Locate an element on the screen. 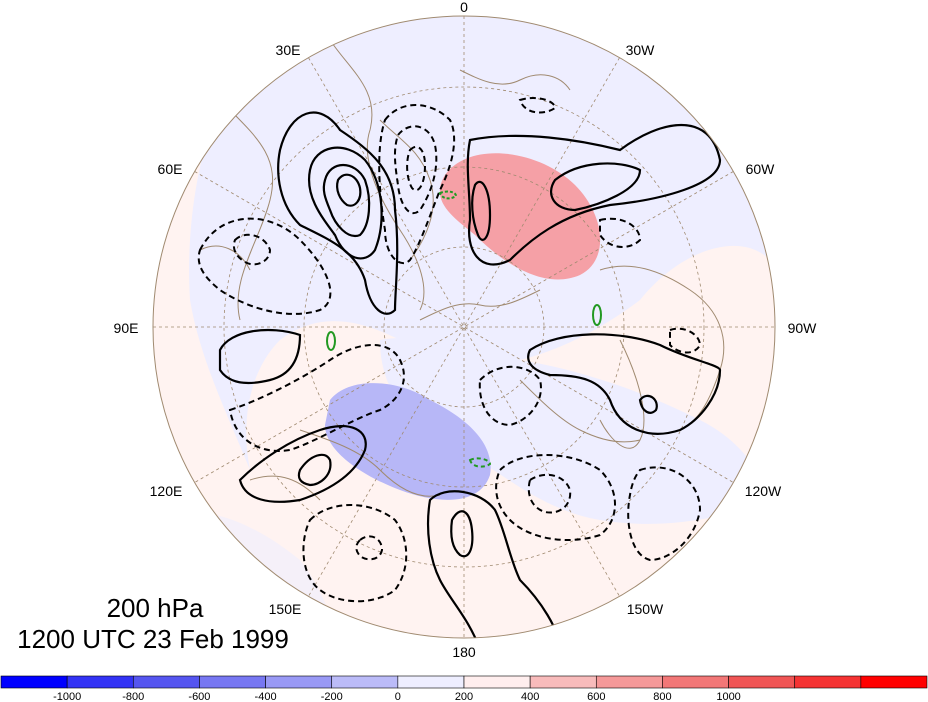 The width and height of the screenshot is (928, 702). green-contours is located at coordinates (464, 329).